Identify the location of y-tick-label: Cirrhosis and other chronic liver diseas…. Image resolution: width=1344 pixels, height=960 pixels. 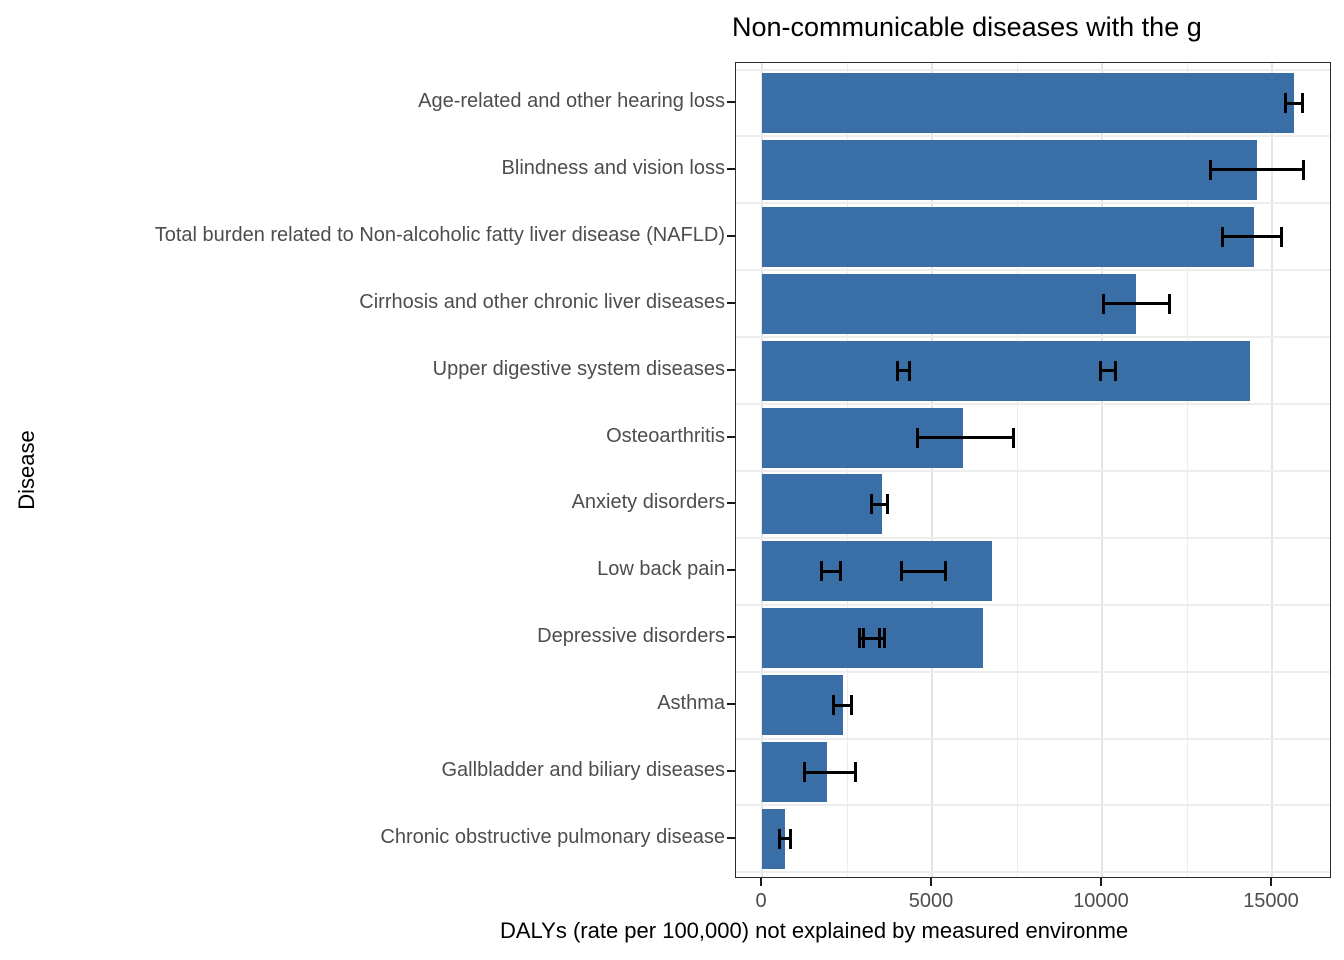
(542, 301).